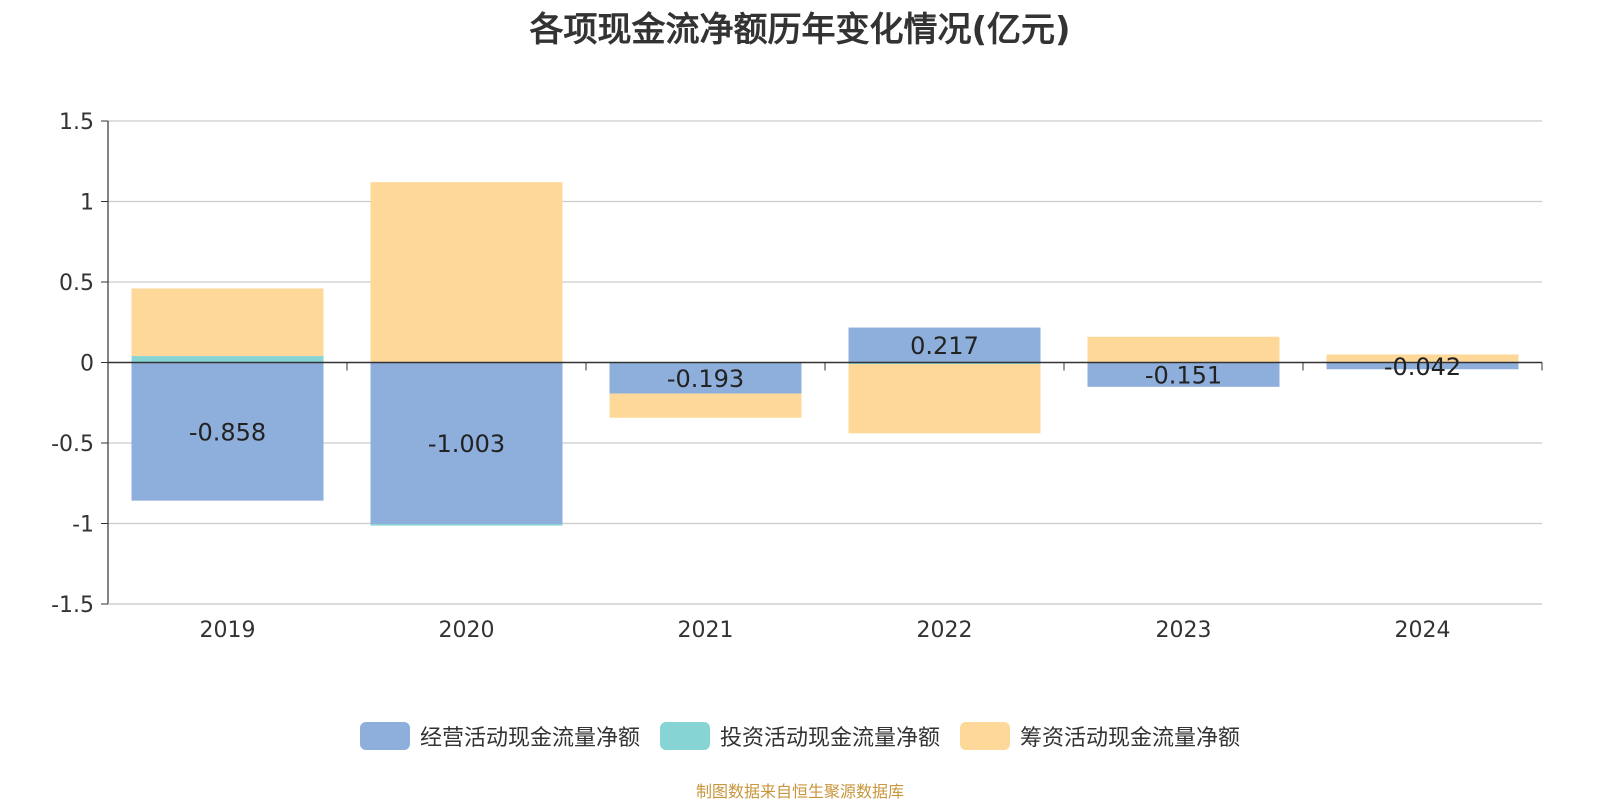  I want to click on bar-0-2024, so click(1422, 366).